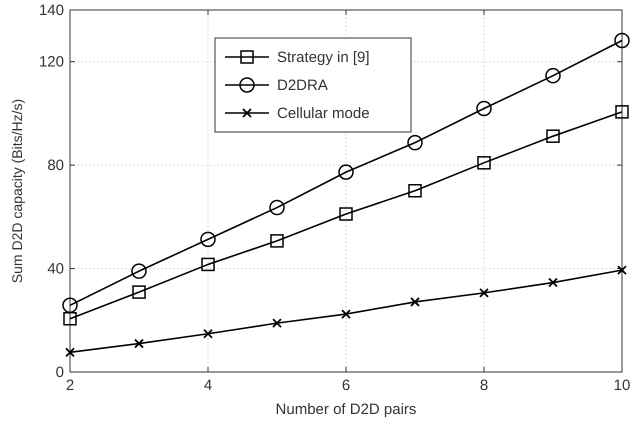 The image size is (642, 426). I want to click on x-tick-label: 8, so click(484, 385).